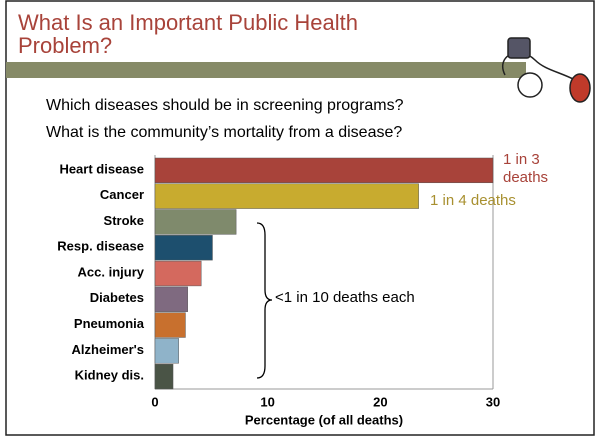 The width and height of the screenshot is (597, 437). Describe the element at coordinates (65, 45) in the screenshot. I see `title-line: Problem?` at that location.